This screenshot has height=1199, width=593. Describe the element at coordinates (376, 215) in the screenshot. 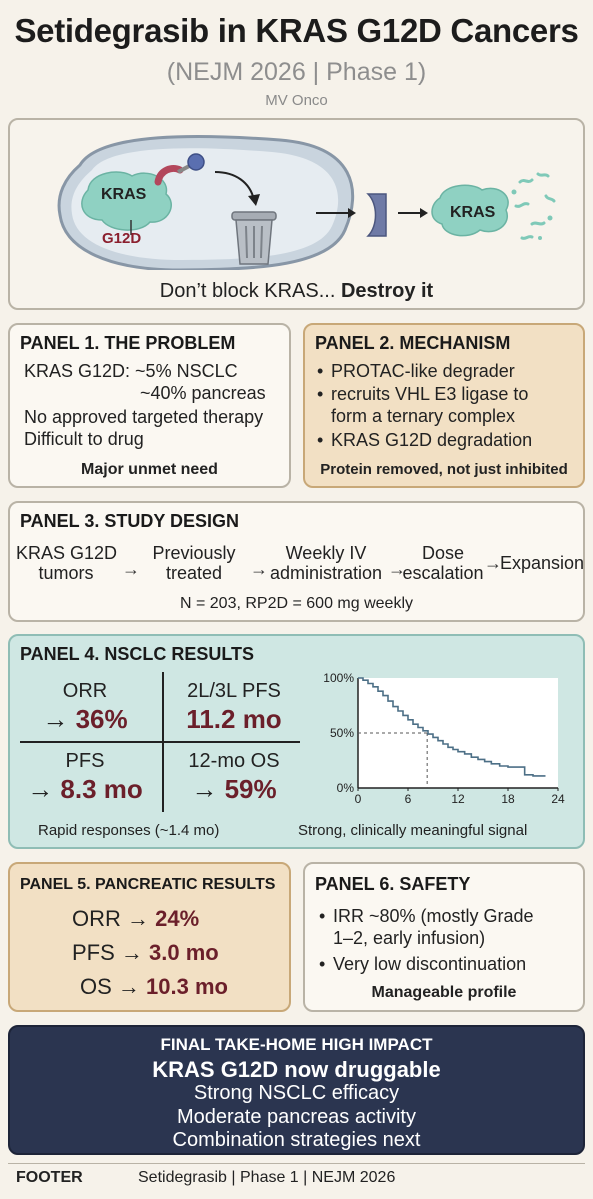

I see `e3-ligase-icon` at that location.